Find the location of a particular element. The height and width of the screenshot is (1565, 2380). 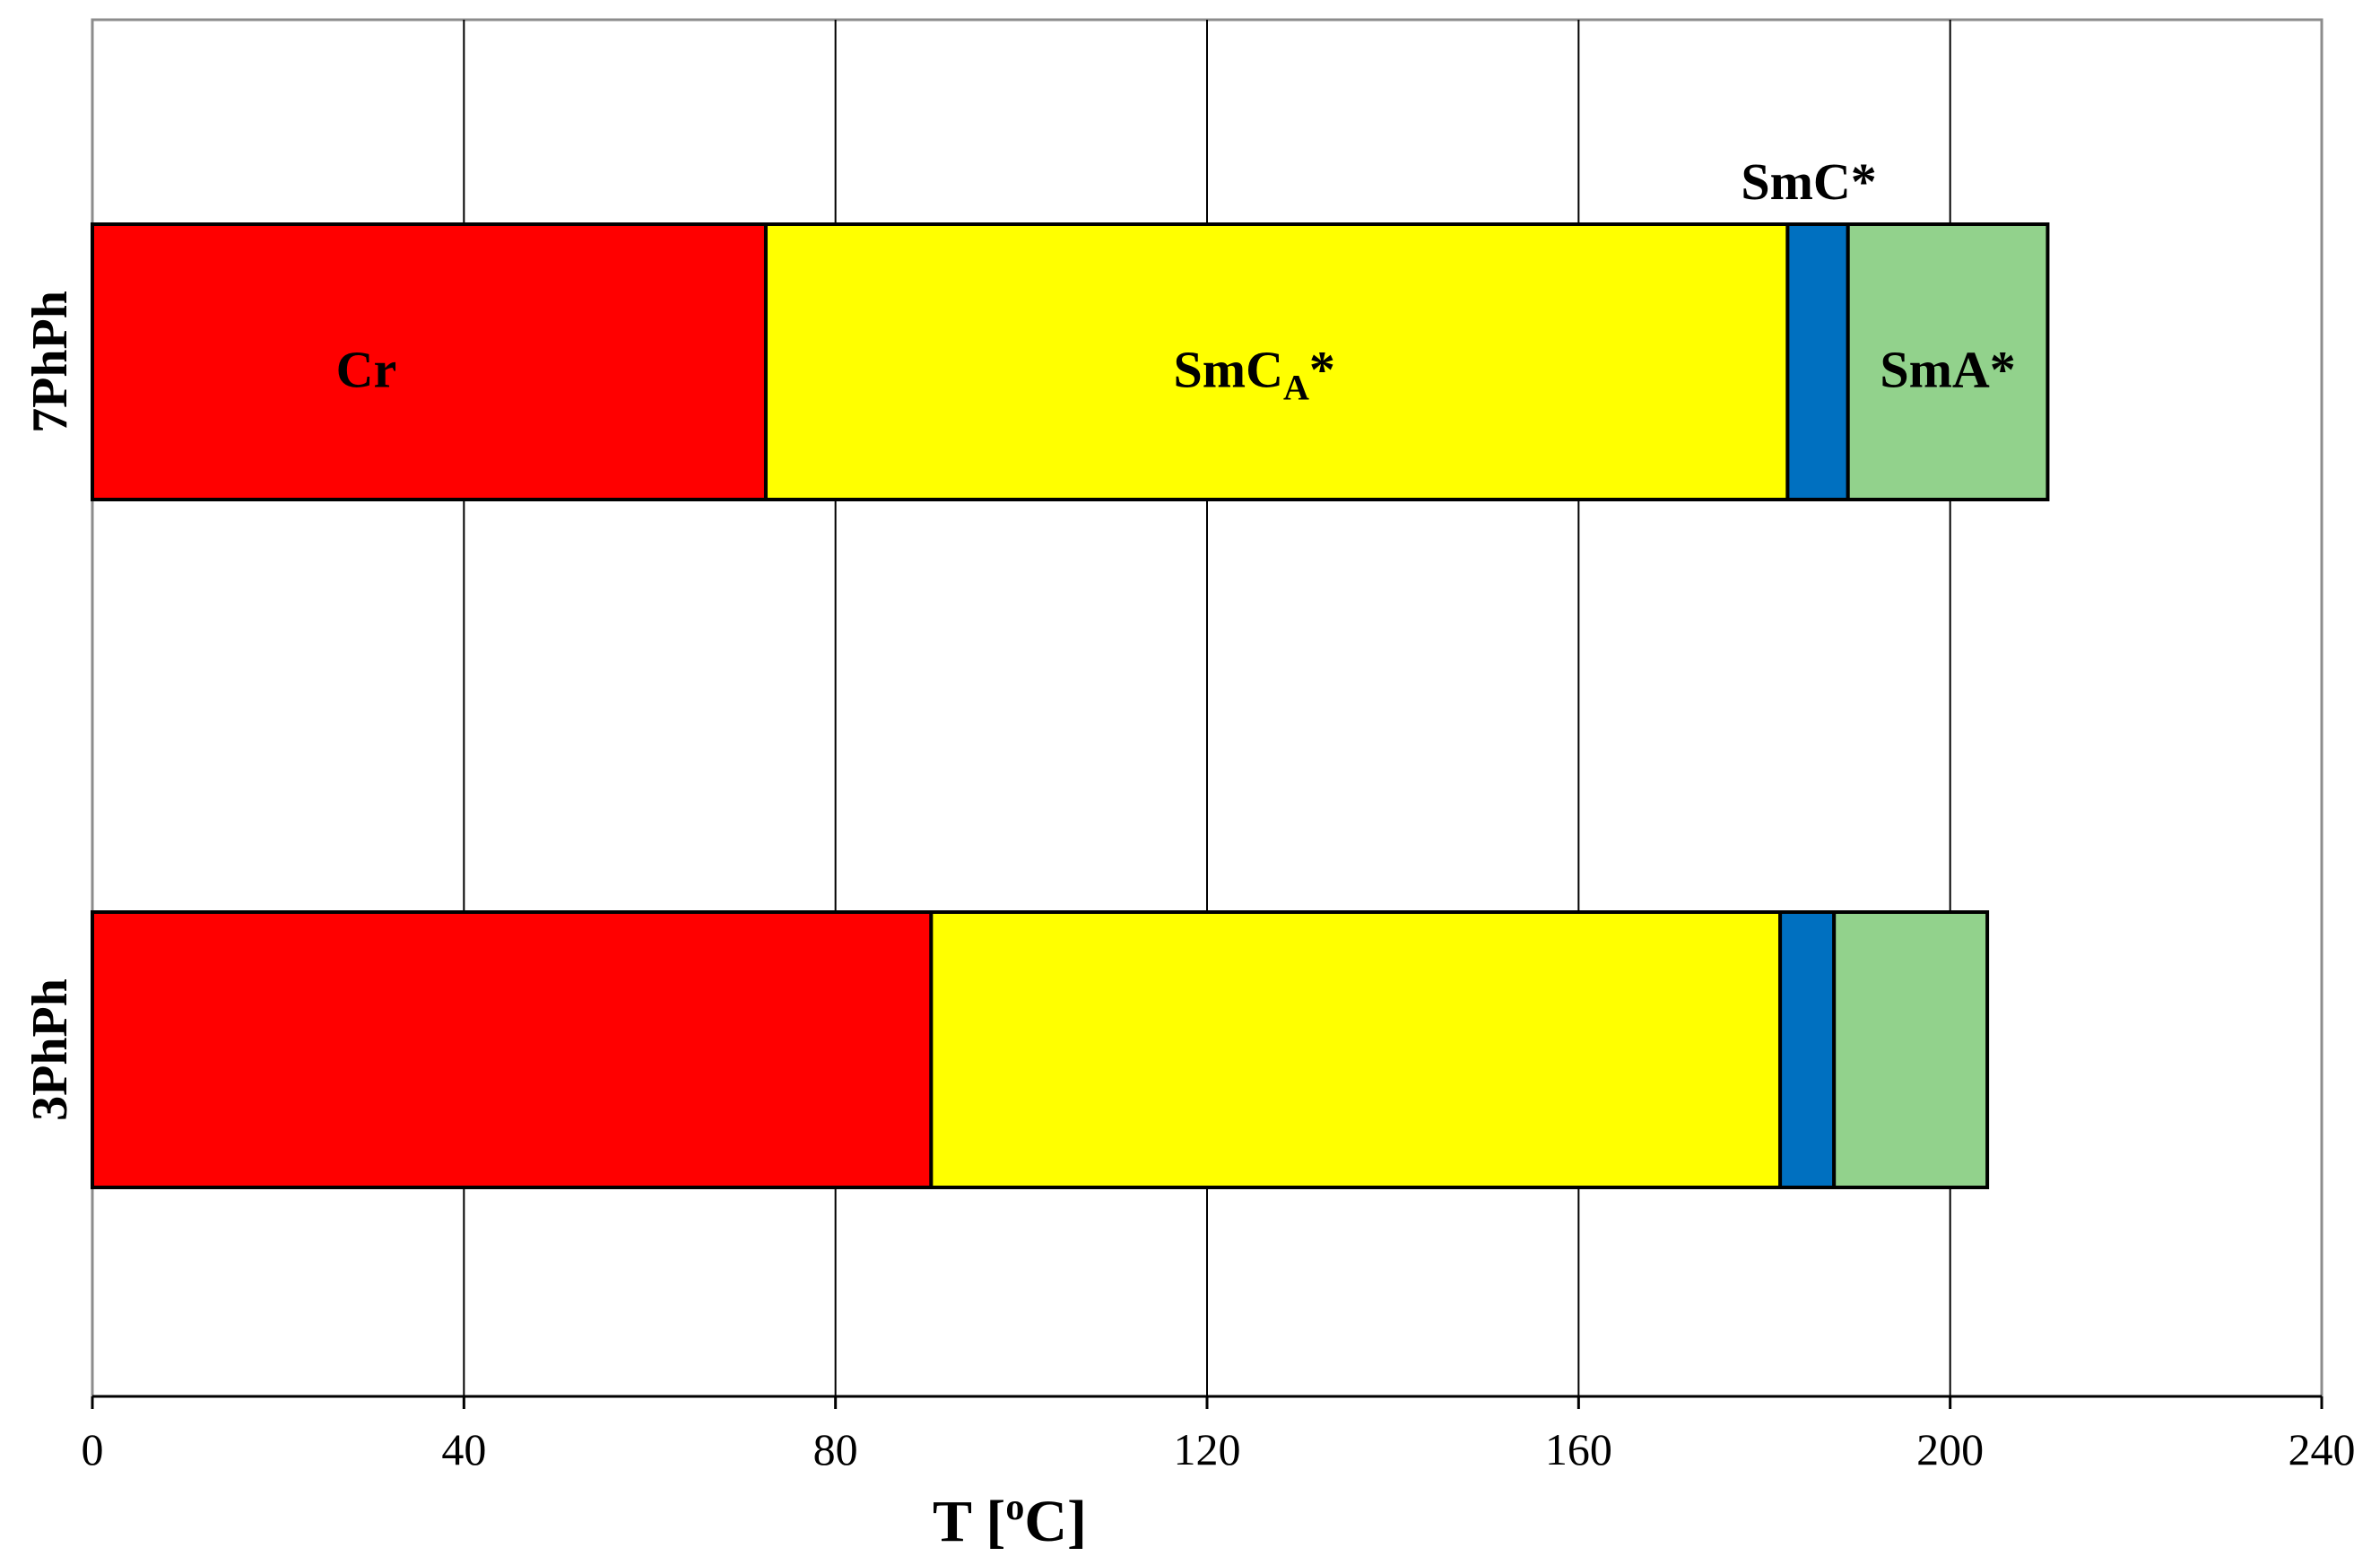

x-tick-label-200: 200 is located at coordinates (1950, 1449).